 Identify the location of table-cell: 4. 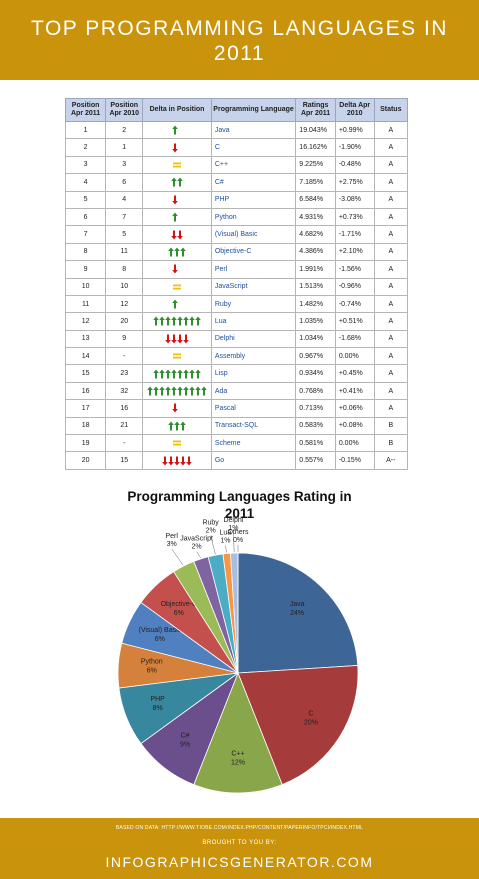
(85, 182).